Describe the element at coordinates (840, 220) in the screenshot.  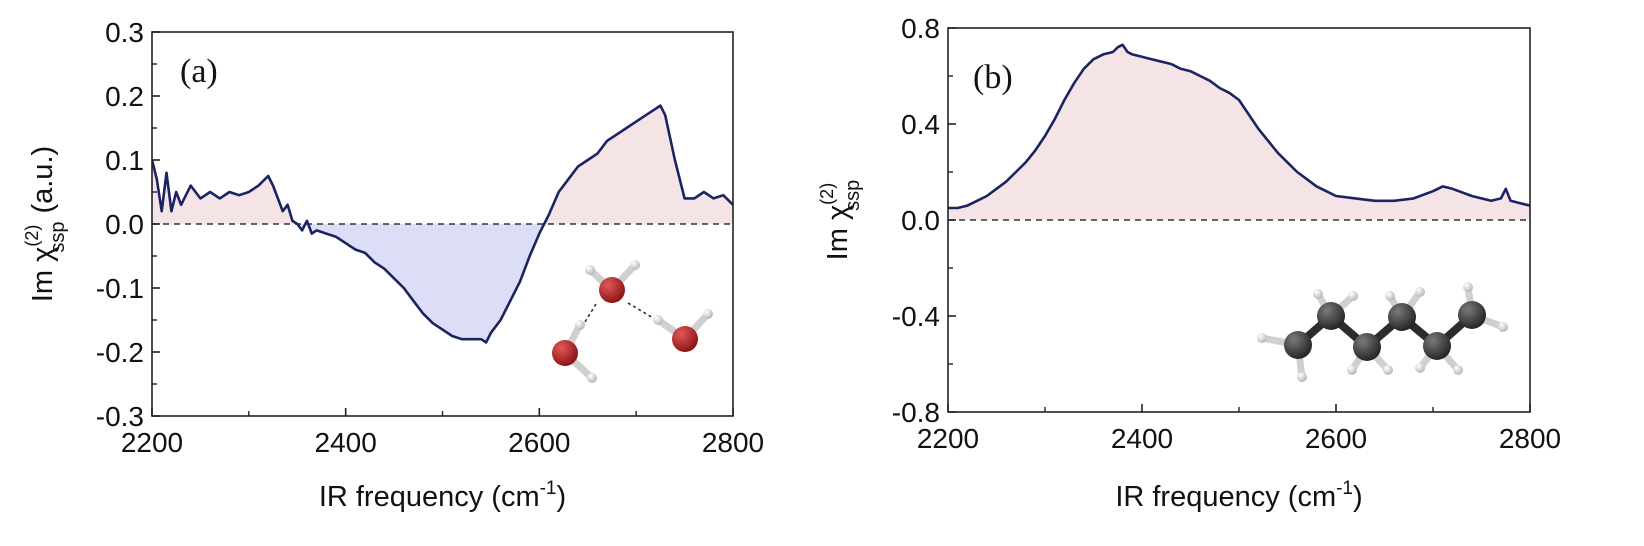
I see `y-axis-label: Im χ(2) ssp` at that location.